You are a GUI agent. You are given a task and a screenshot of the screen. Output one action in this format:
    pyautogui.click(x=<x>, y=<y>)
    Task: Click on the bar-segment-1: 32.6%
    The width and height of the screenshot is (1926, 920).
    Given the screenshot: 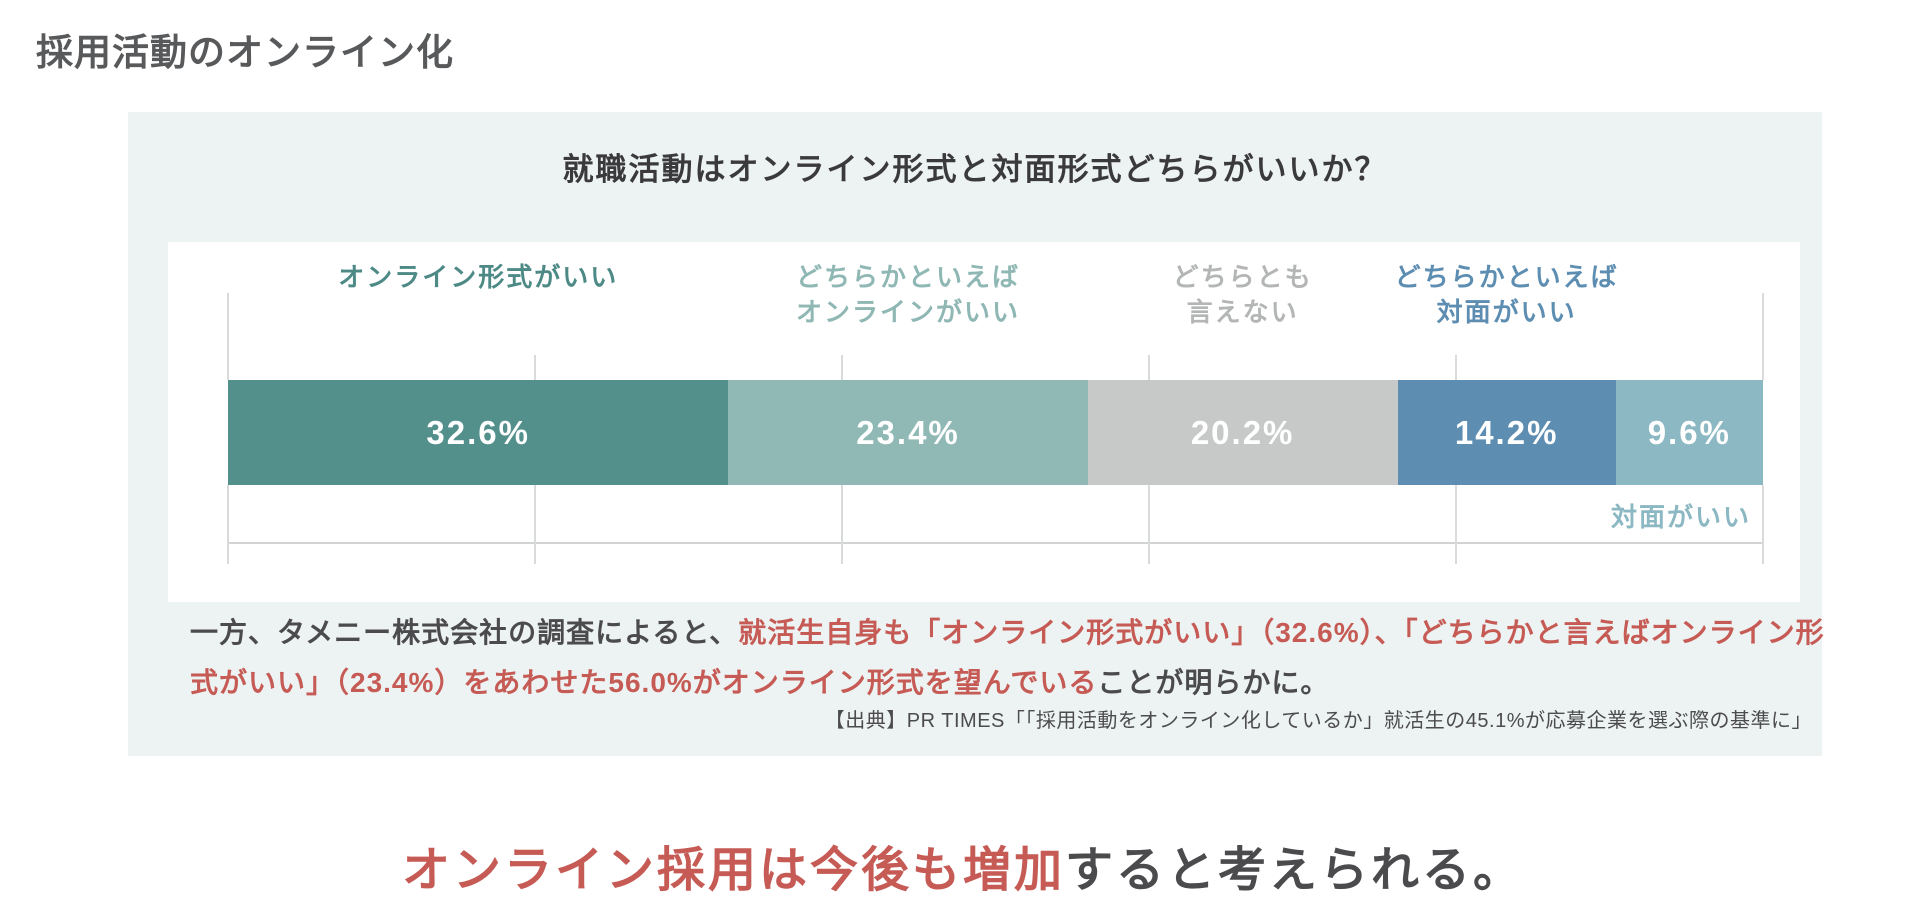 What is the action you would take?
    pyautogui.click(x=478, y=432)
    